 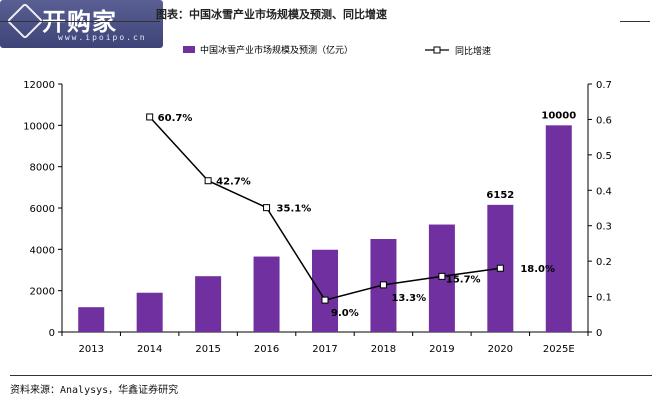 What do you see at coordinates (233, 182) in the screenshot?
I see `growth-data-label: 42.7%` at bounding box center [233, 182].